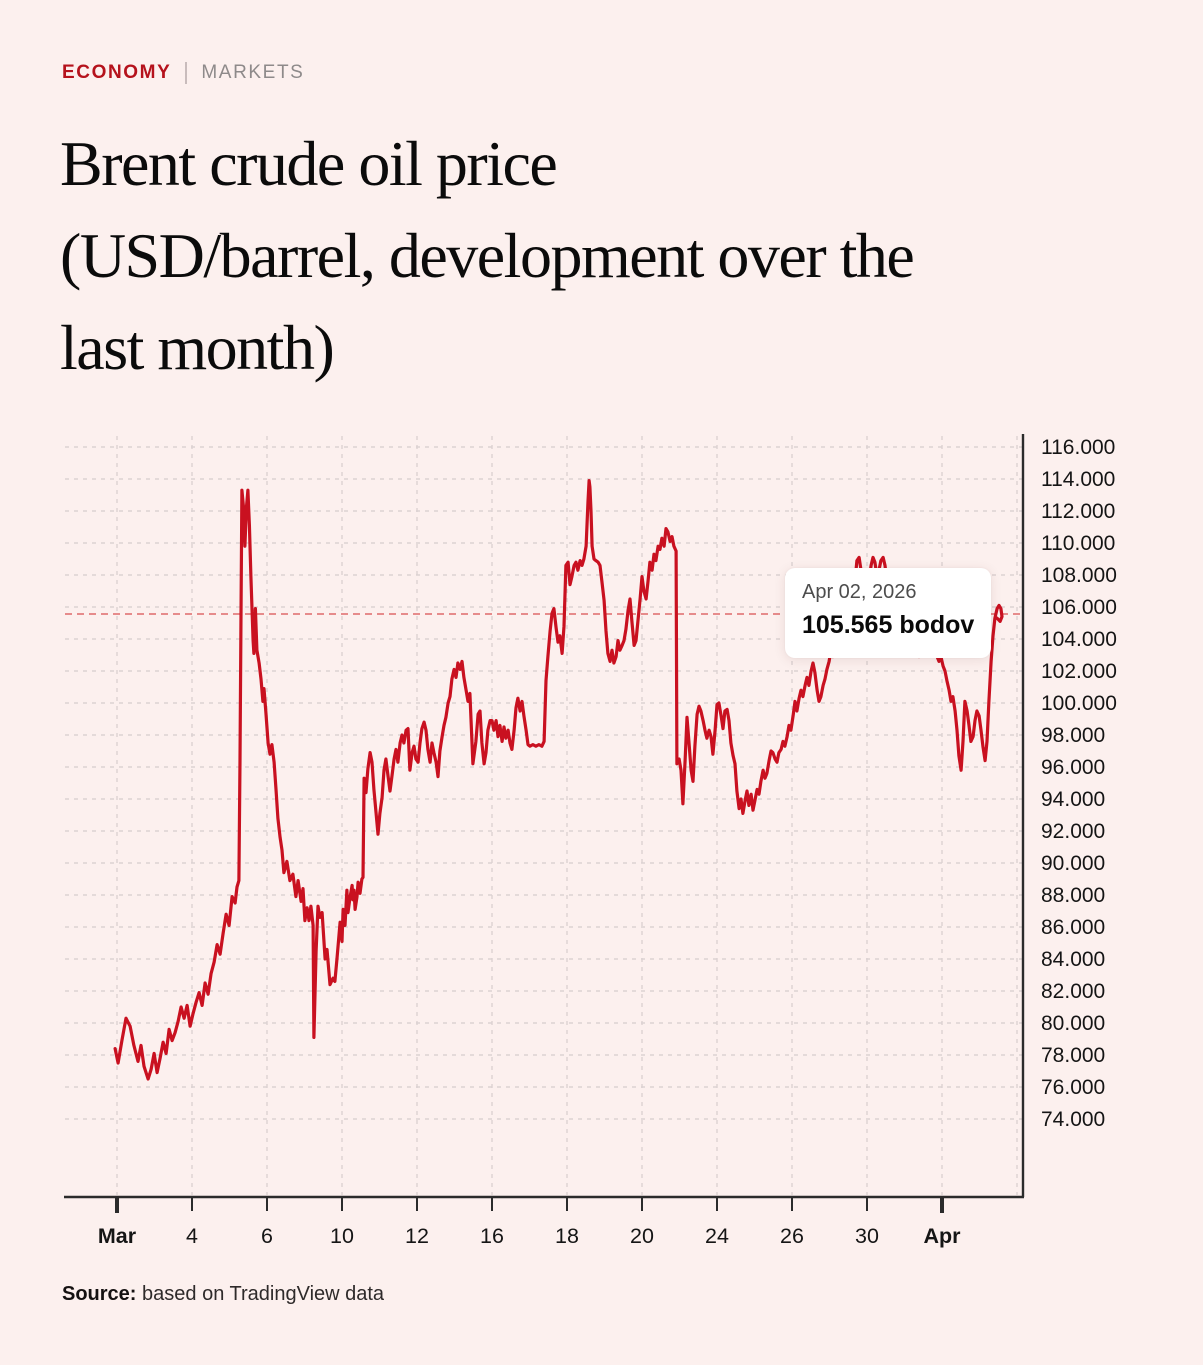  Describe the element at coordinates (197, 347) in the screenshot. I see `page-title-line-3: last month)` at that location.